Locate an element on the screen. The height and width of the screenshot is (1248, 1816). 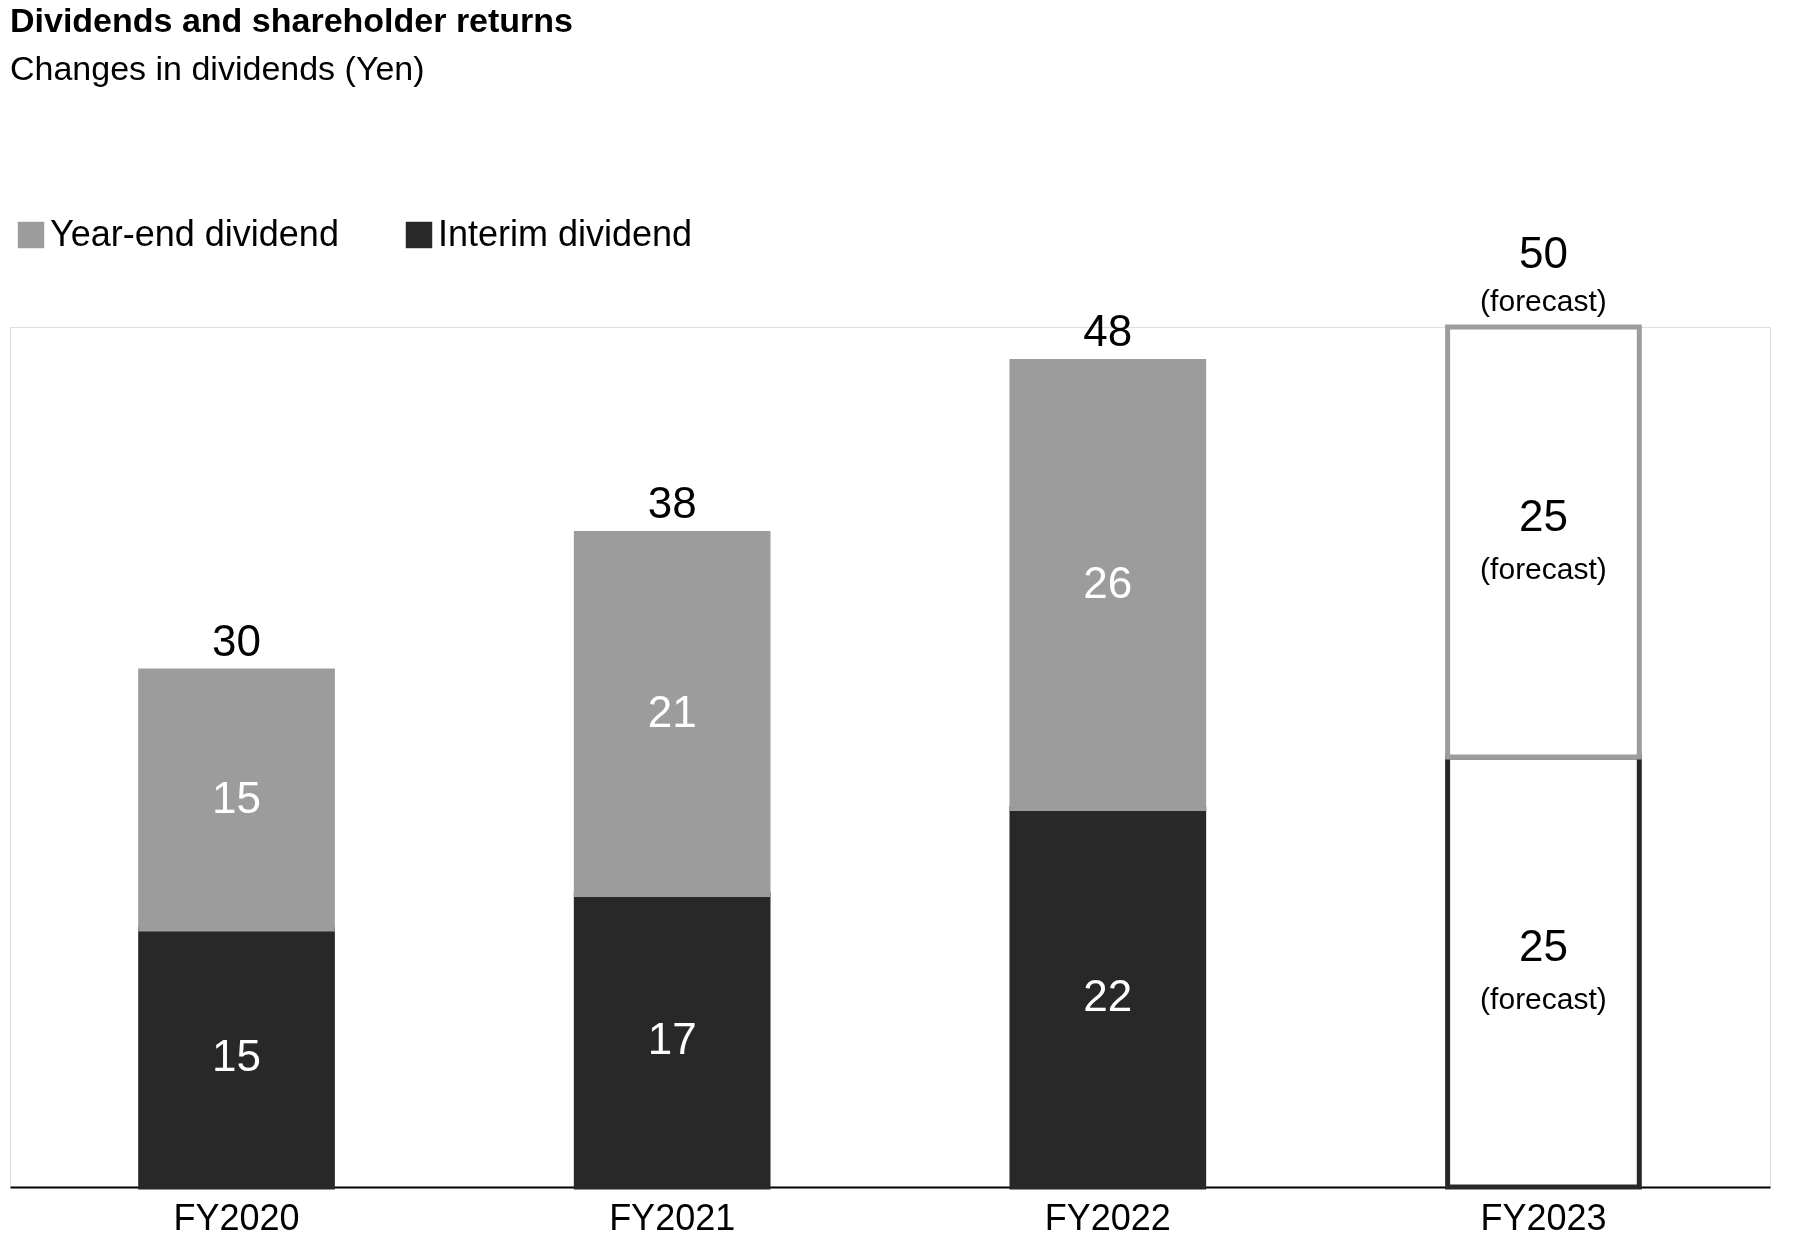
data-label: 17 is located at coordinates (672, 1038).